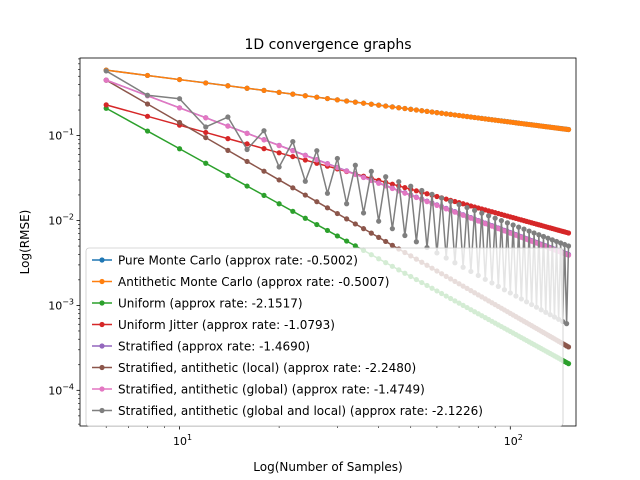  Describe the element at coordinates (25, 242) in the screenshot. I see `y-axis-label: Log(RMSE)` at that location.